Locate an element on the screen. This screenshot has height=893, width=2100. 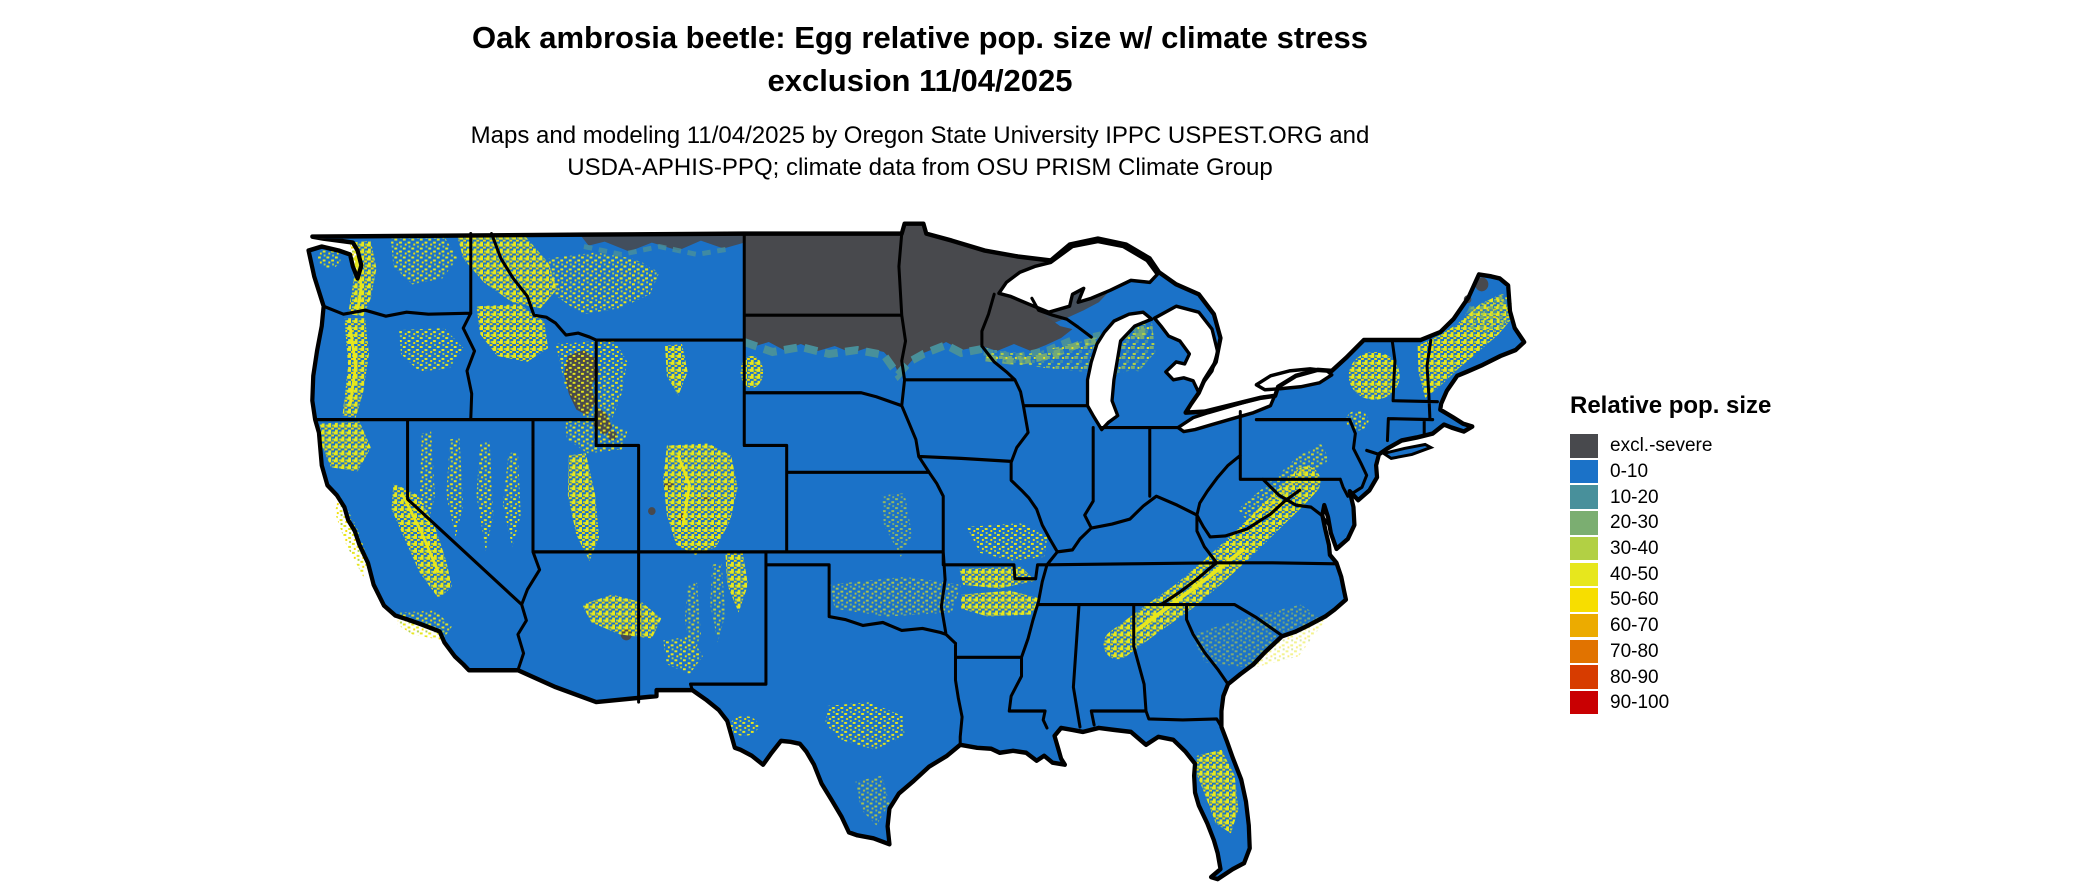
legend-row: 70-80 is located at coordinates (1670, 652).